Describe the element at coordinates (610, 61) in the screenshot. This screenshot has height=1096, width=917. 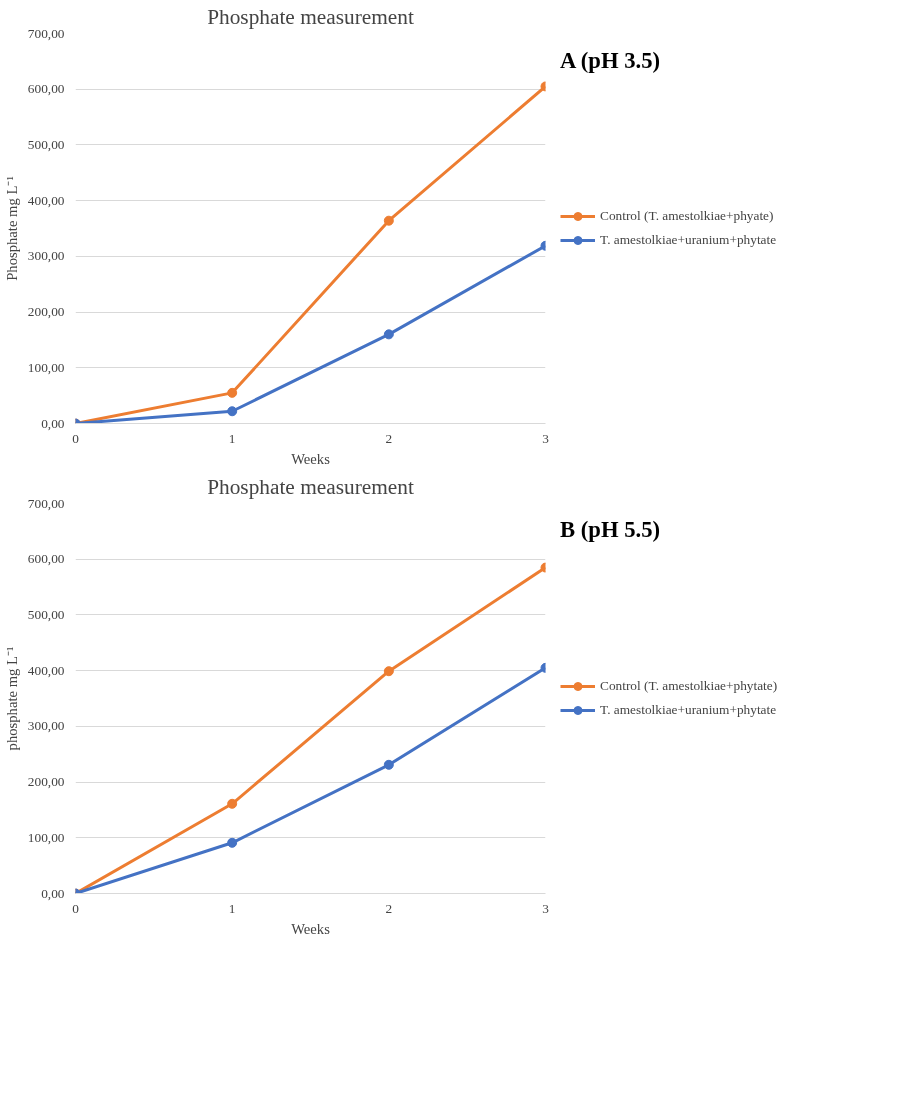
I see `text: A (pH 3.5)` at that location.